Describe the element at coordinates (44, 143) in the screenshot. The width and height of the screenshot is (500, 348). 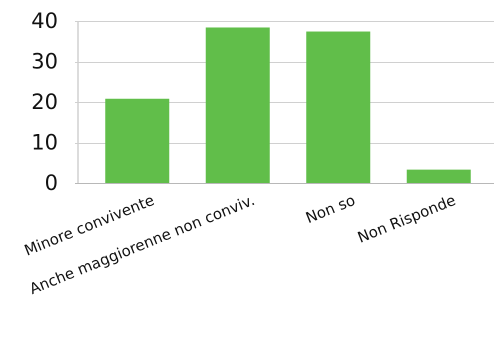
I see `y-tick-label: 10` at that location.